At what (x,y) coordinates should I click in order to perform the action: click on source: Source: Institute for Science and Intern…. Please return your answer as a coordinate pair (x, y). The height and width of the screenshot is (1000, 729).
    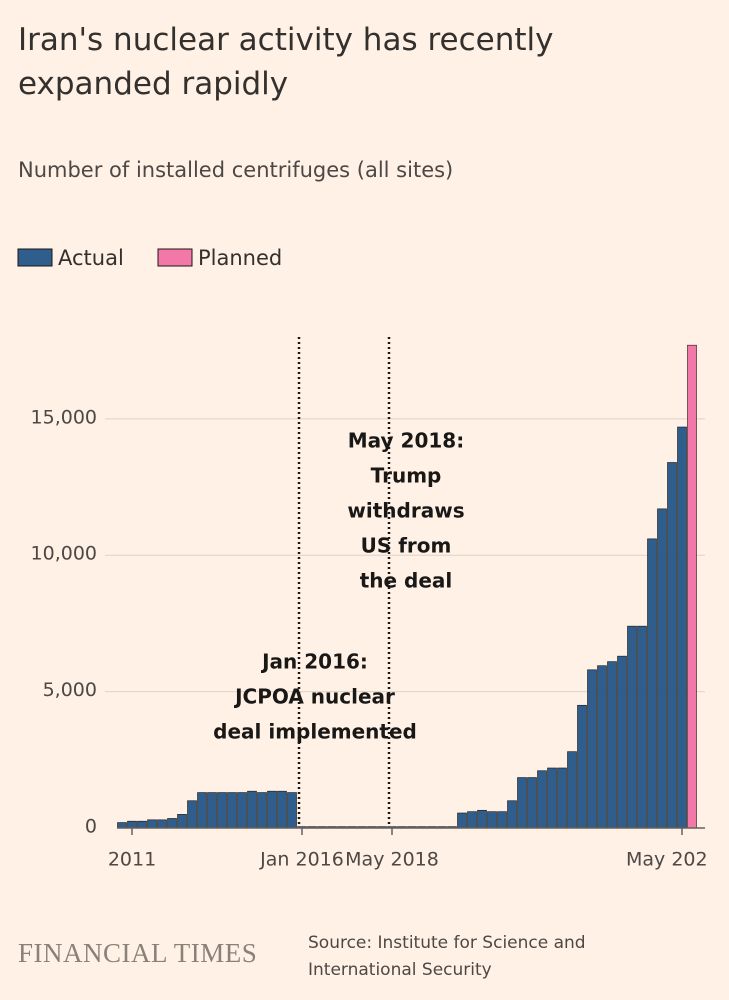
    Looking at the image, I should click on (447, 956).